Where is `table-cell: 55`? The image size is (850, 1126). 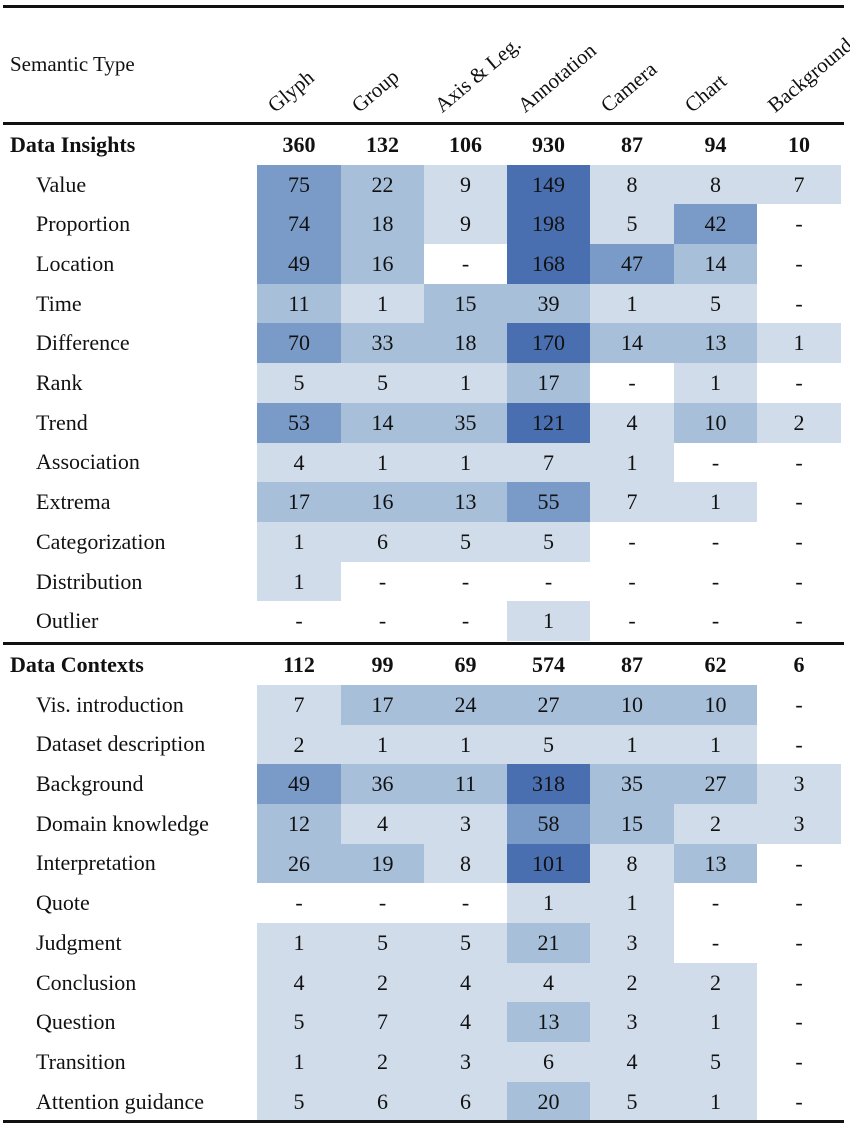
table-cell: 55 is located at coordinates (548, 502).